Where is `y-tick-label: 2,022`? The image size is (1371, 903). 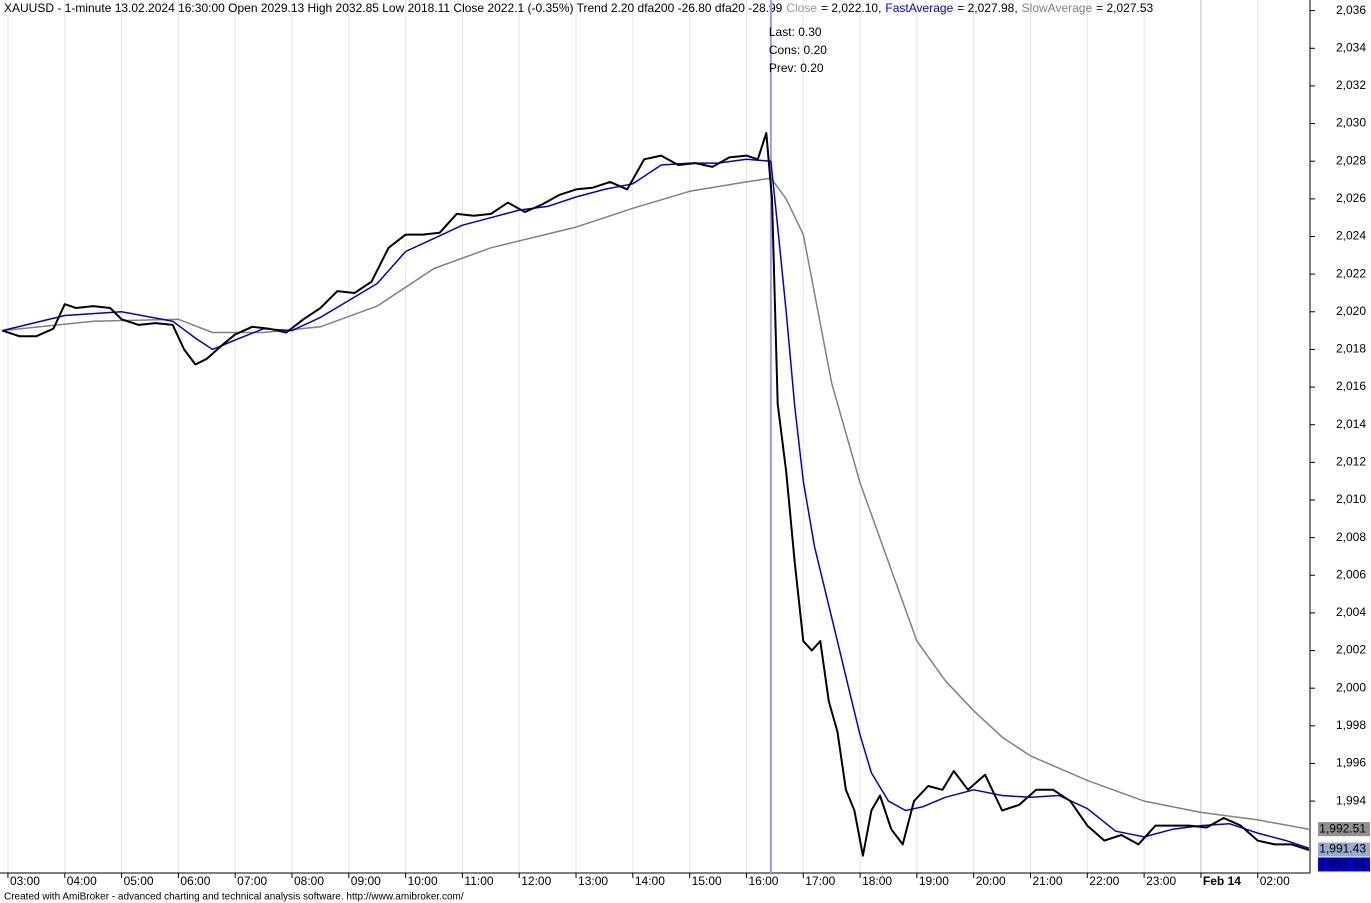 y-tick-label: 2,022 is located at coordinates (1351, 273).